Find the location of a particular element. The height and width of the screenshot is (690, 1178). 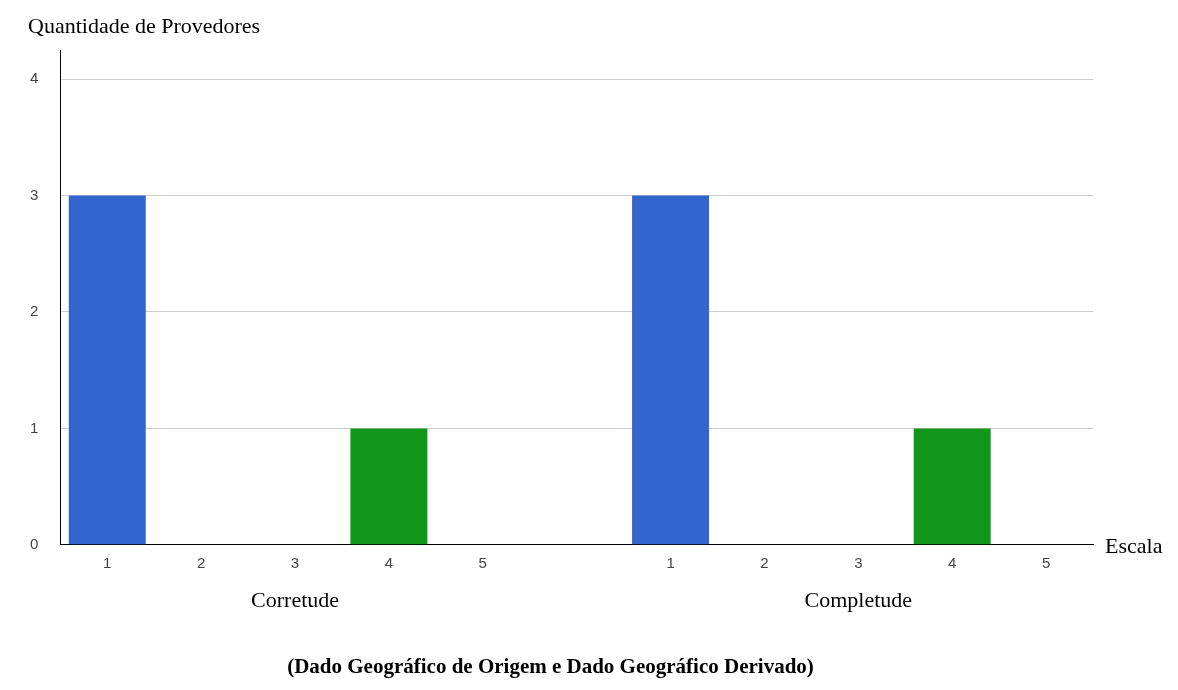

text: Completude is located at coordinates (858, 599).